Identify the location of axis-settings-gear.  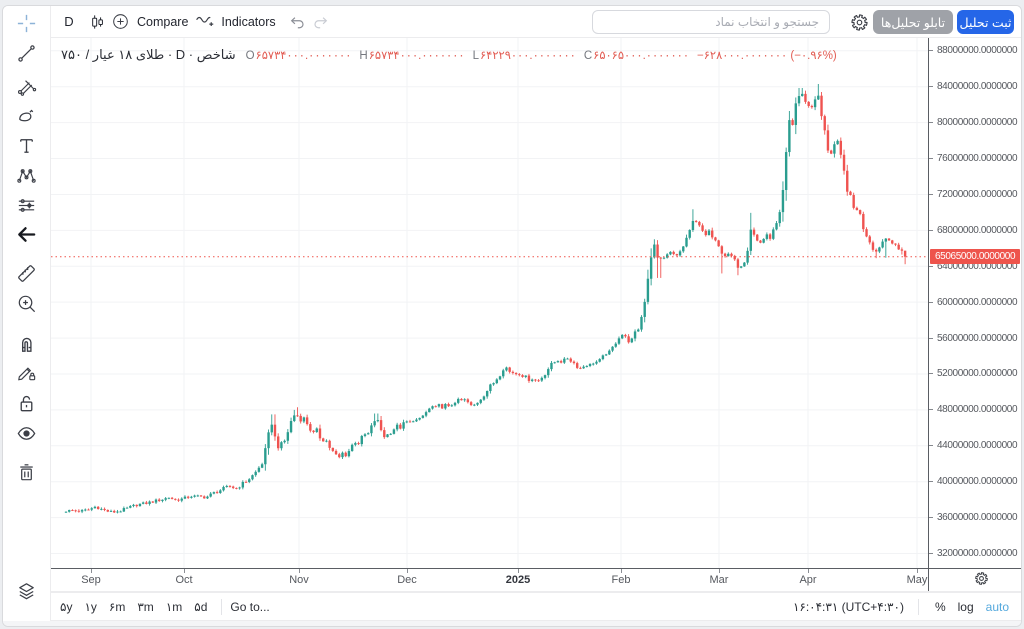
(981, 581).